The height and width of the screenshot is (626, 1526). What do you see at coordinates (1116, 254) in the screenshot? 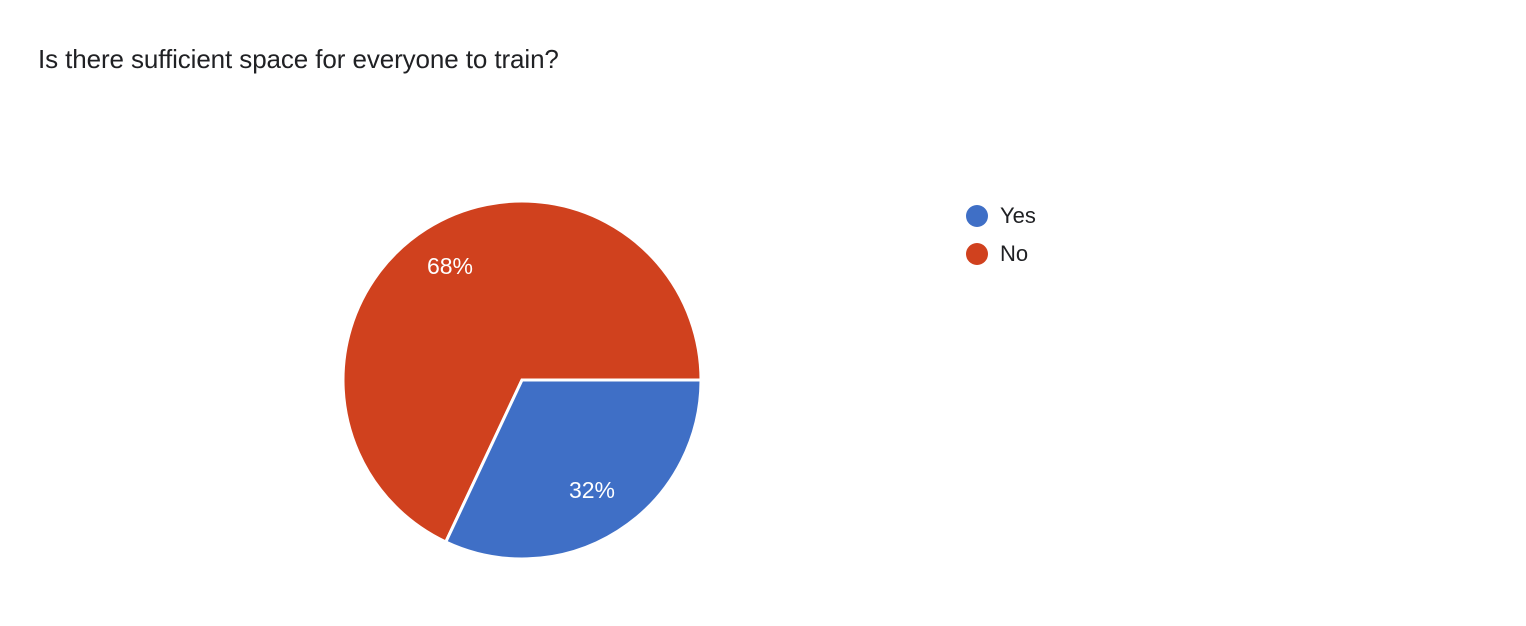
I see `legend-item-no: No` at bounding box center [1116, 254].